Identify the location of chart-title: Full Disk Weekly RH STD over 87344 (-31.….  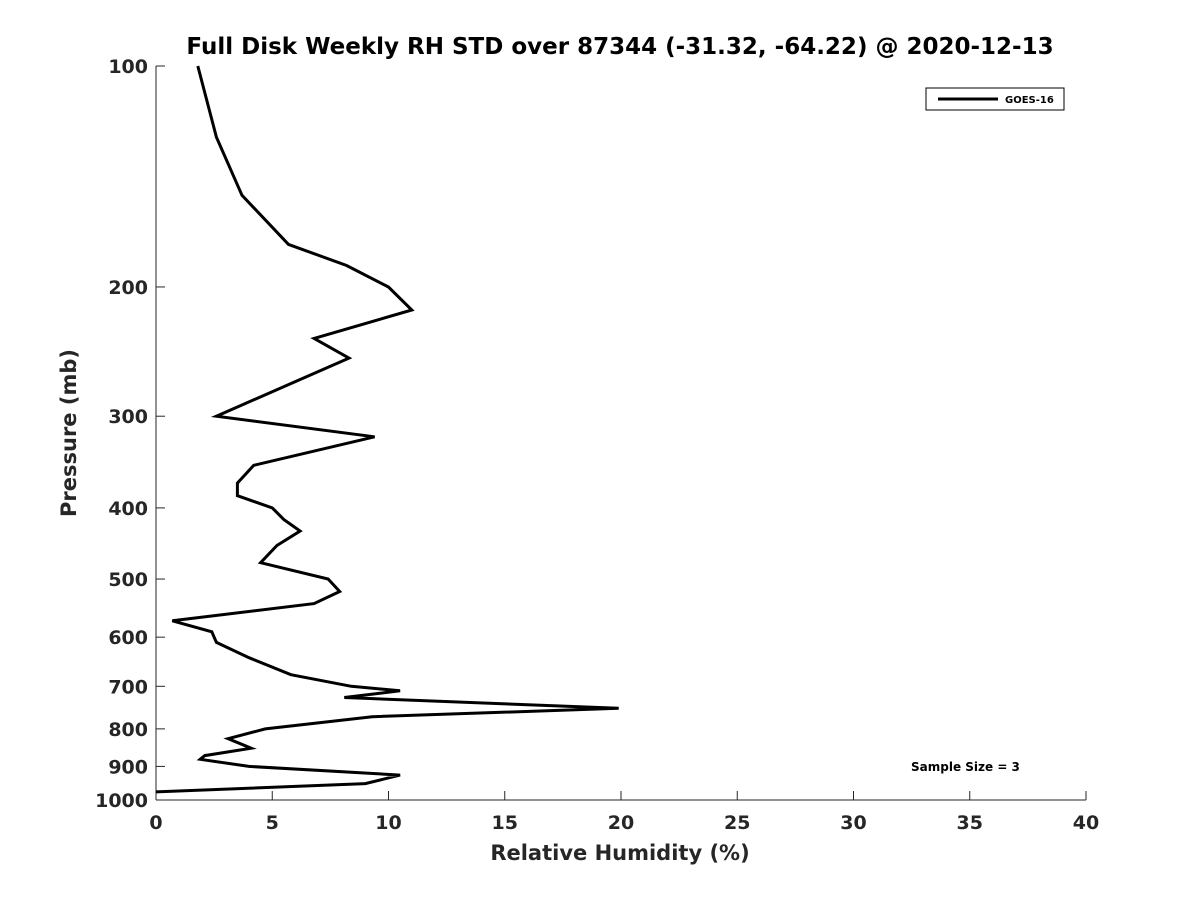
(619, 47).